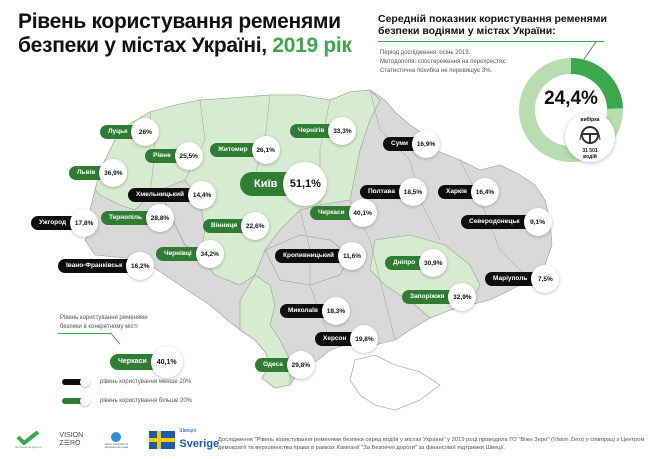  What do you see at coordinates (71, 439) in the screenshot?
I see `logo-vision-zero: VISION Z☰RO` at bounding box center [71, 439].